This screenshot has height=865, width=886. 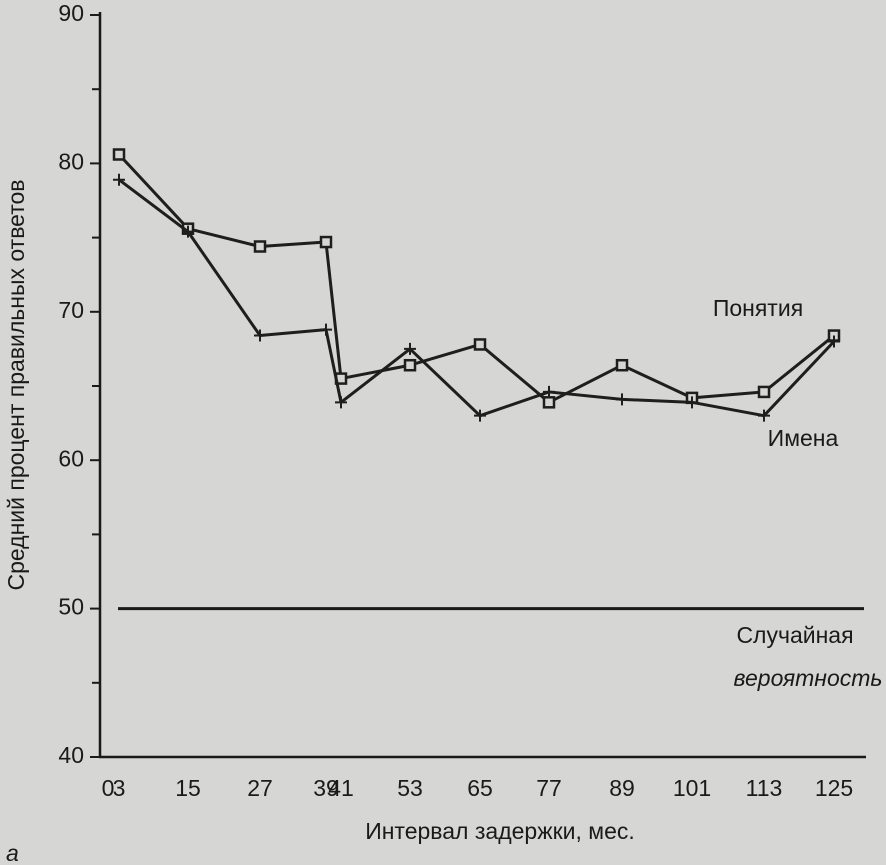 What do you see at coordinates (71, 310) in the screenshot?
I see `y-tick-label: 70` at bounding box center [71, 310].